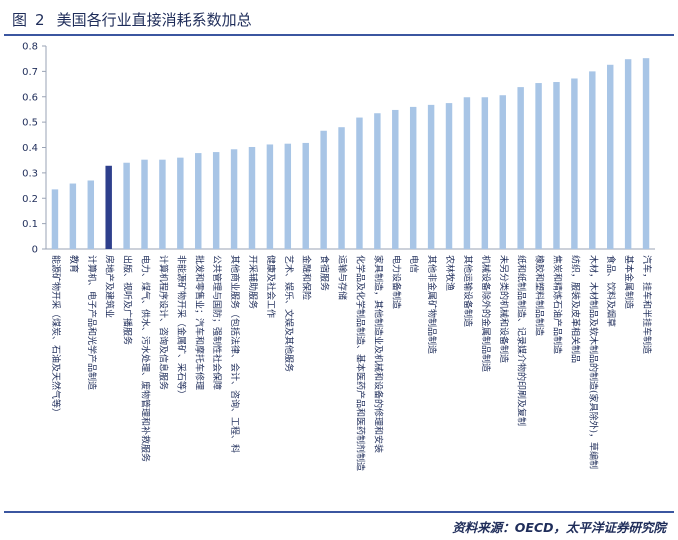  Describe the element at coordinates (414, 264) in the screenshot. I see `x-tick-label: 电信` at that location.